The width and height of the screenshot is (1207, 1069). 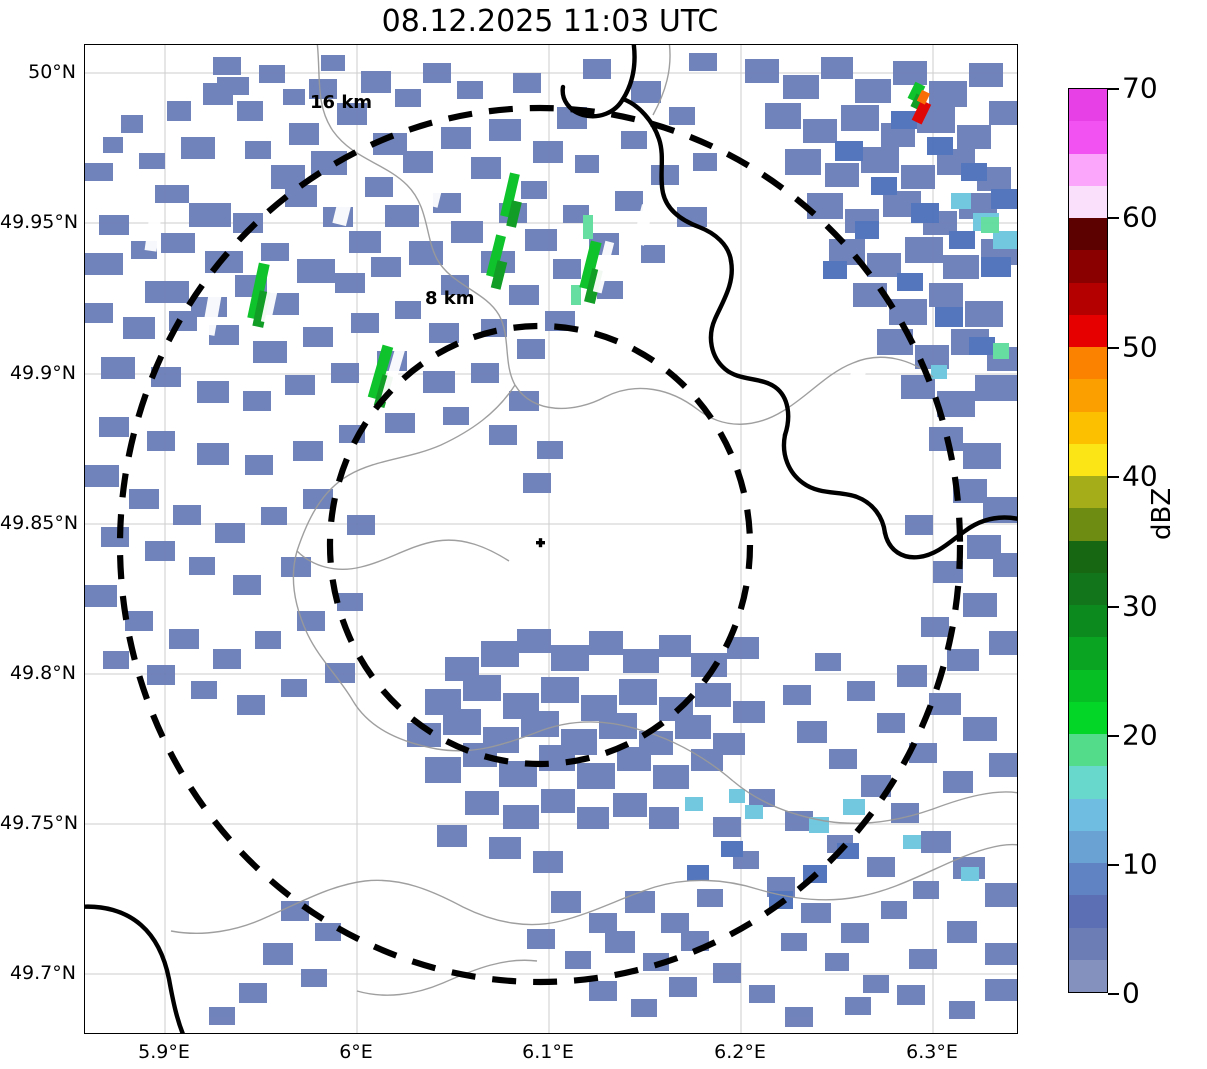 What do you see at coordinates (164, 1052) in the screenshot?
I see `x-tick-label-5-9: 5.9°E` at bounding box center [164, 1052].